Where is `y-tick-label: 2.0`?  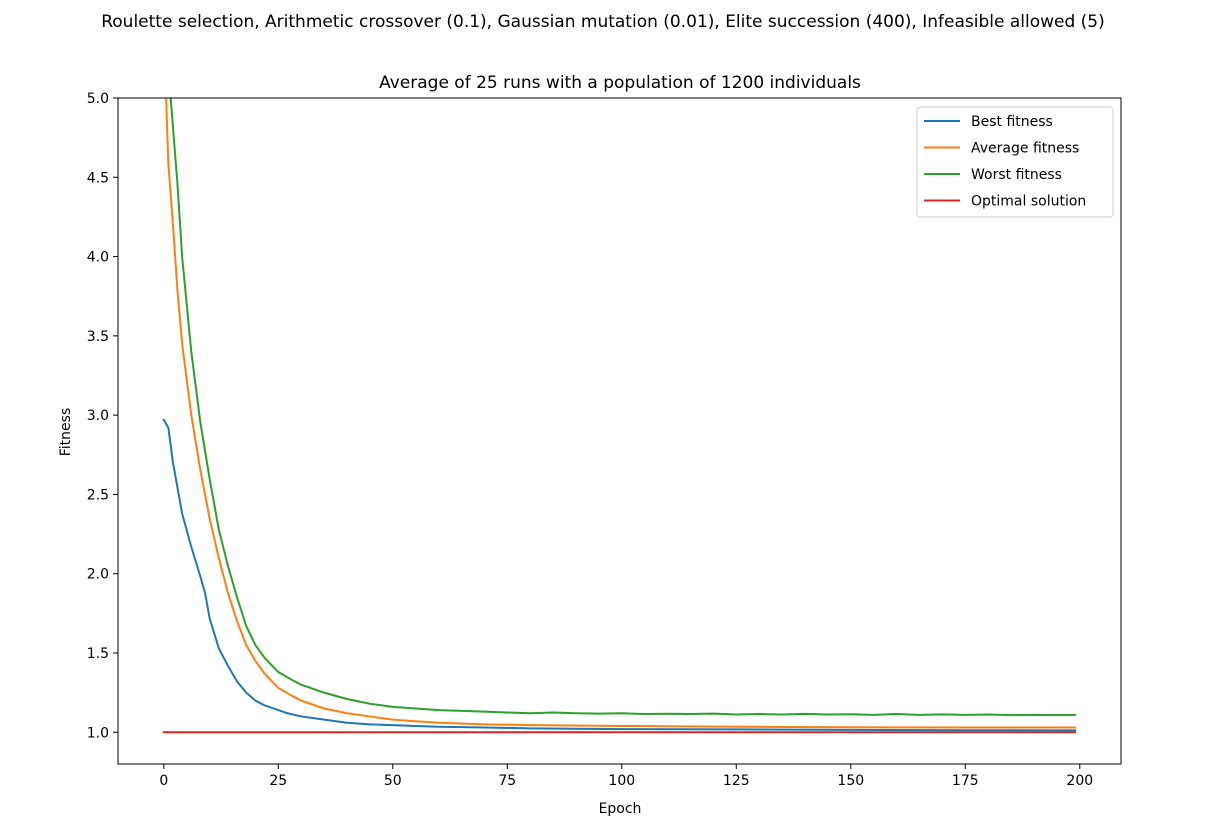 y-tick-label: 2.0 is located at coordinates (98, 575).